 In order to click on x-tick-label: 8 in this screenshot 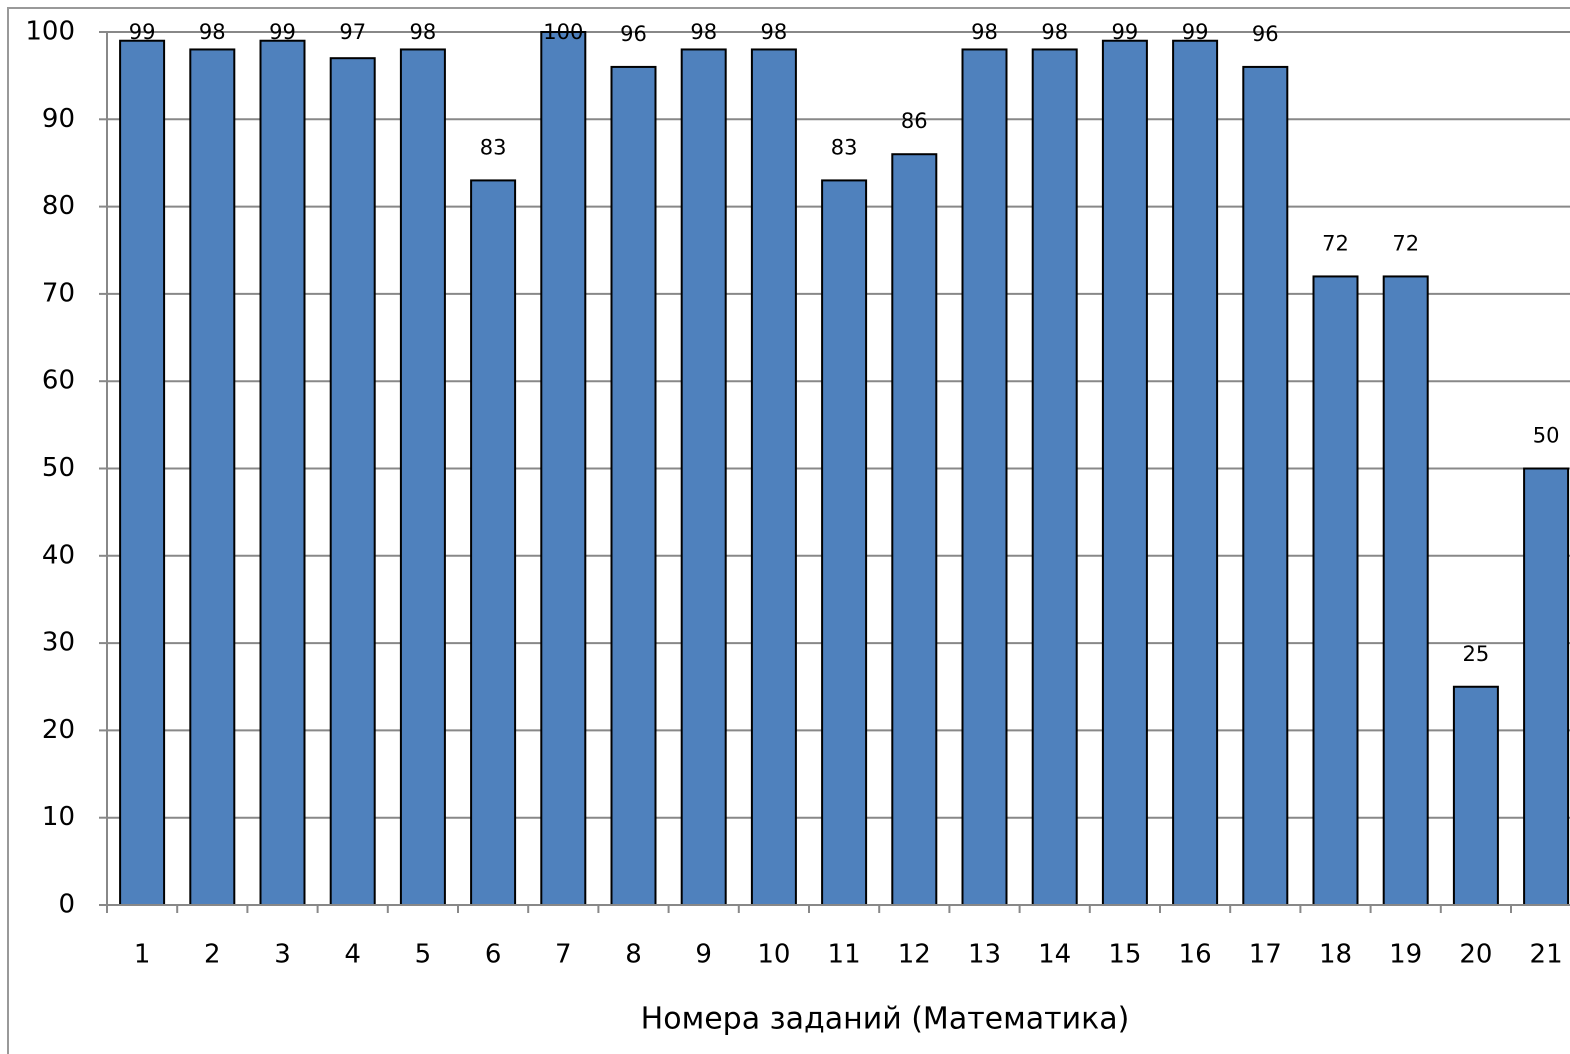, I will do `click(633, 955)`.